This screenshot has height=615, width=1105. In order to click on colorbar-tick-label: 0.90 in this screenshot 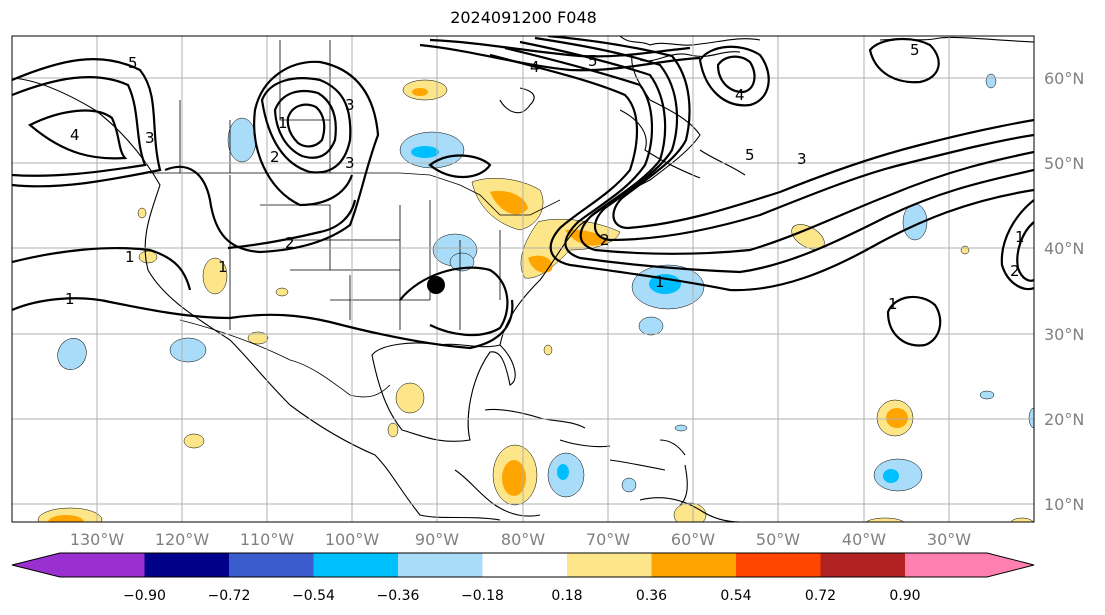, I will do `click(904, 596)`.